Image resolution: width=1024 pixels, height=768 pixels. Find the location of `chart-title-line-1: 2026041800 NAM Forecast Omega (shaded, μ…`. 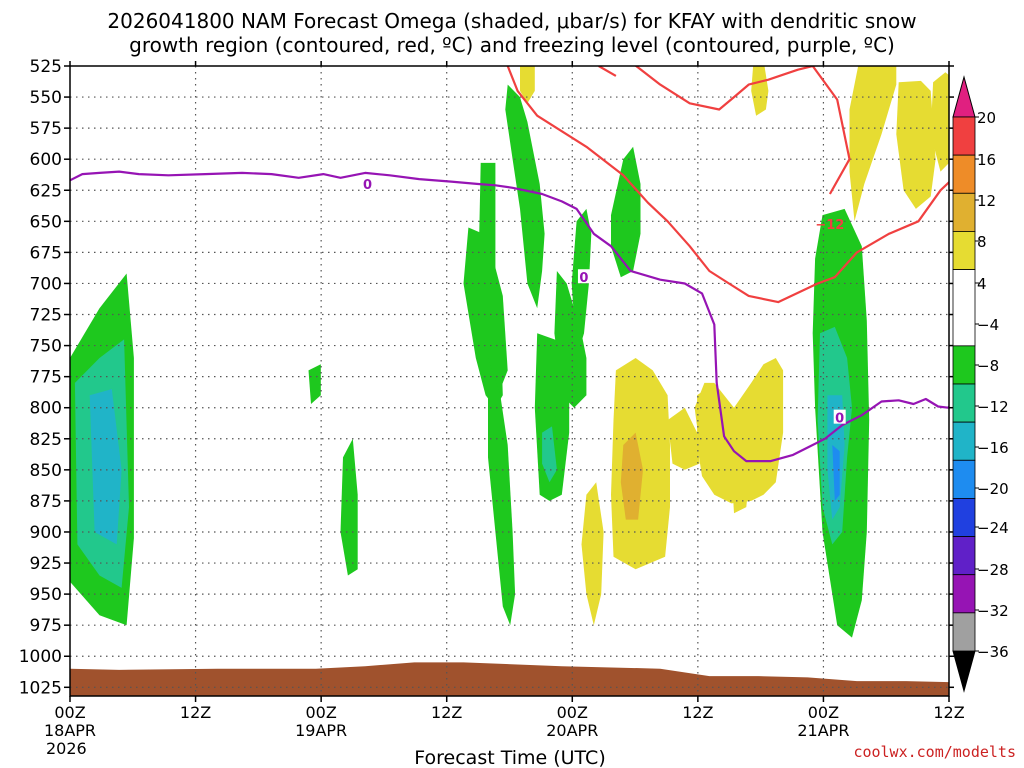

chart-title-line-1: 2026041800 NAM Forecast Omega (shaded, μ… is located at coordinates (511, 21).